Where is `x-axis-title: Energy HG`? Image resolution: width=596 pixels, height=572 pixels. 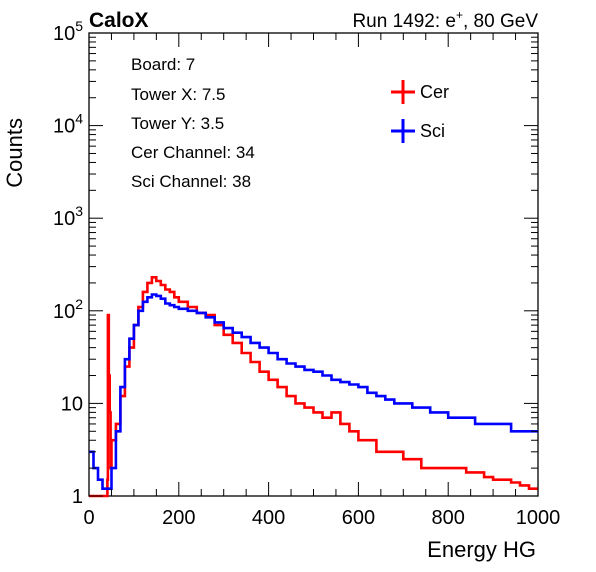 x-axis-title: Energy HG is located at coordinates (481, 549).